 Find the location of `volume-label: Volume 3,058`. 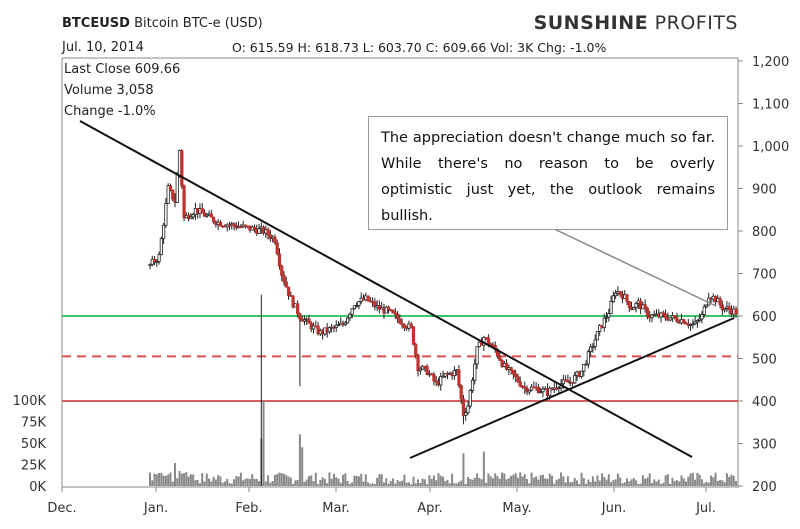

volume-label: Volume 3,058 is located at coordinates (109, 90).